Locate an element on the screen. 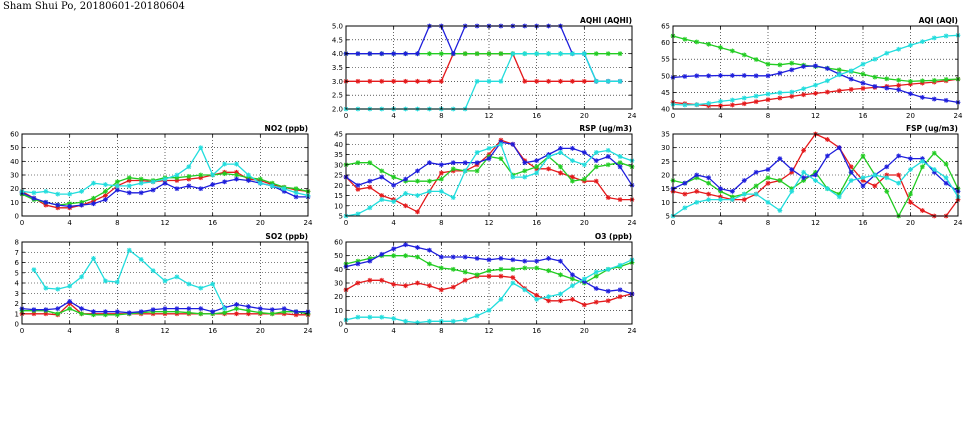  fsp-point-red is located at coordinates (685, 194).